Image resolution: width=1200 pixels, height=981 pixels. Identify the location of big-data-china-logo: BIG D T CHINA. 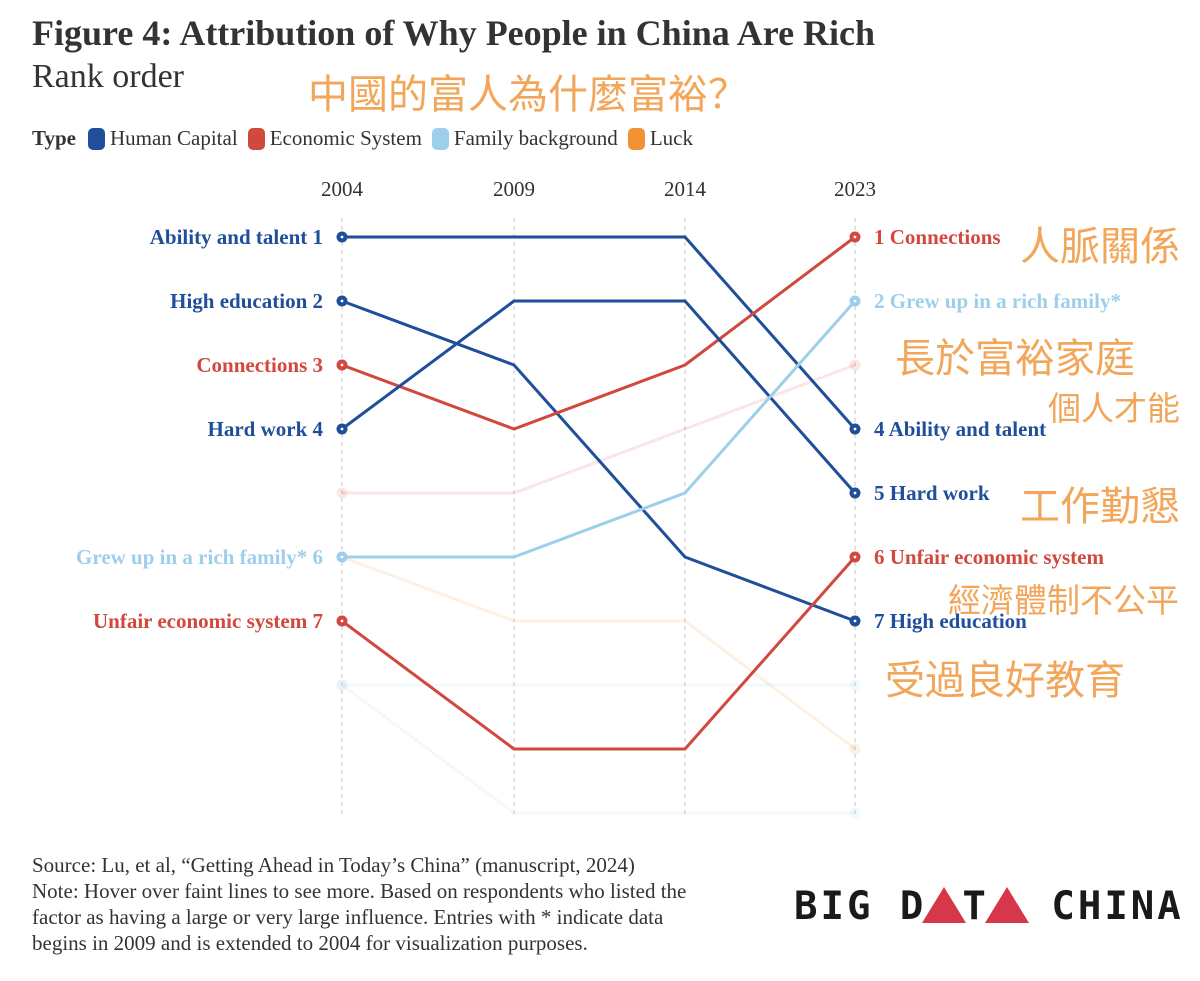
(989, 906).